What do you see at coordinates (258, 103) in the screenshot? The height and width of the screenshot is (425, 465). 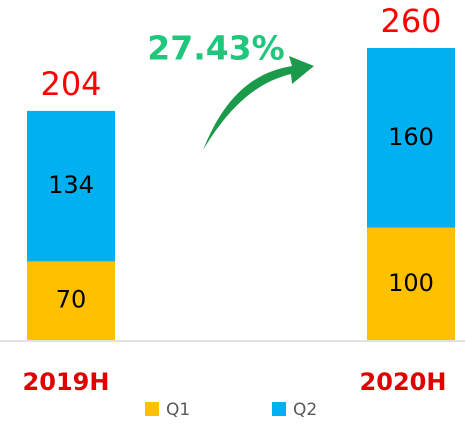 I see `growth-arrow` at bounding box center [258, 103].